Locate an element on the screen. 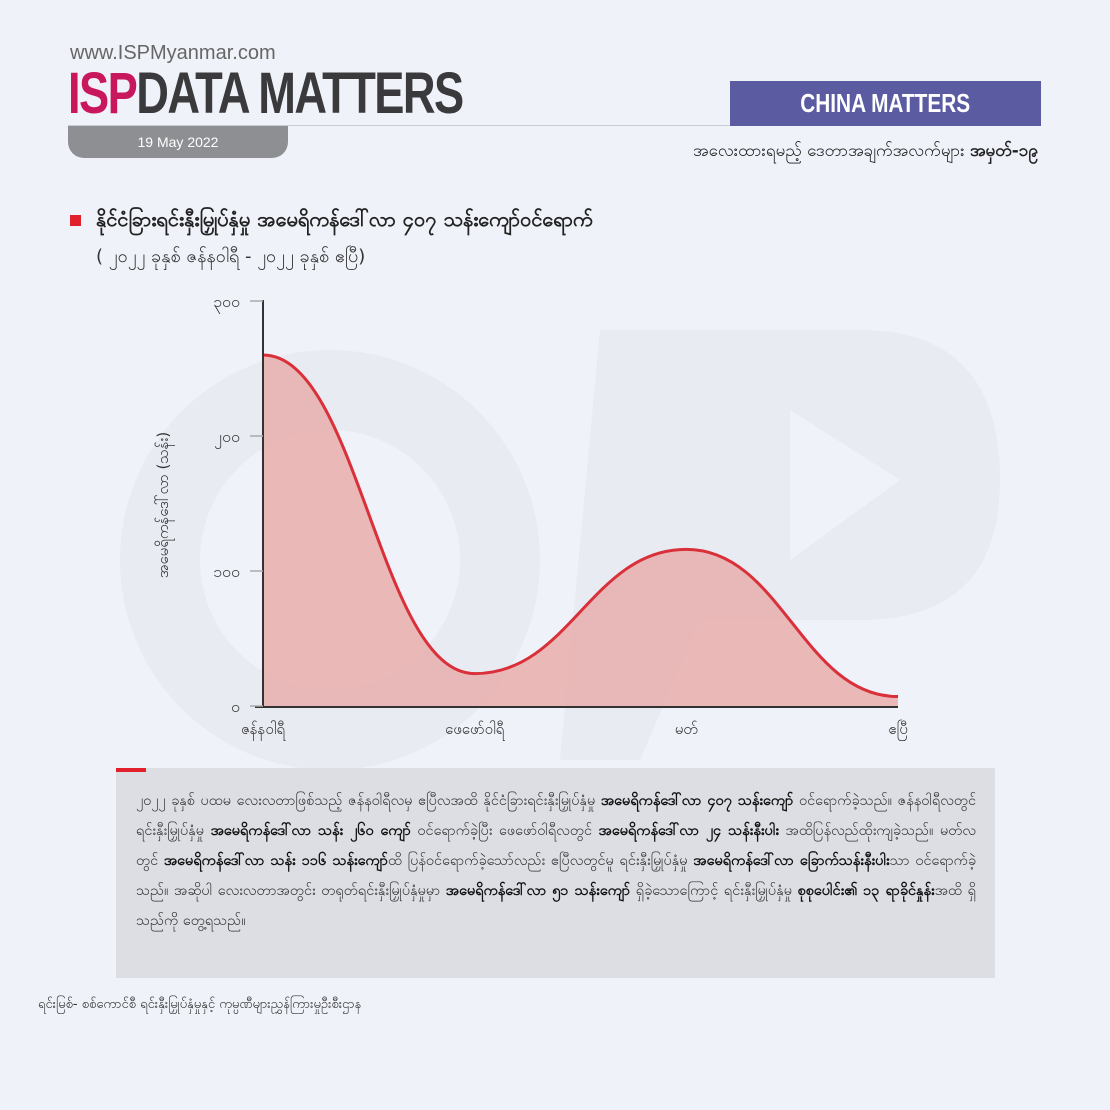  summary-highlight: အမေရိကန်ဒေါ်လာ ခြောက်သန်းနီးပါး is located at coordinates (791, 861).